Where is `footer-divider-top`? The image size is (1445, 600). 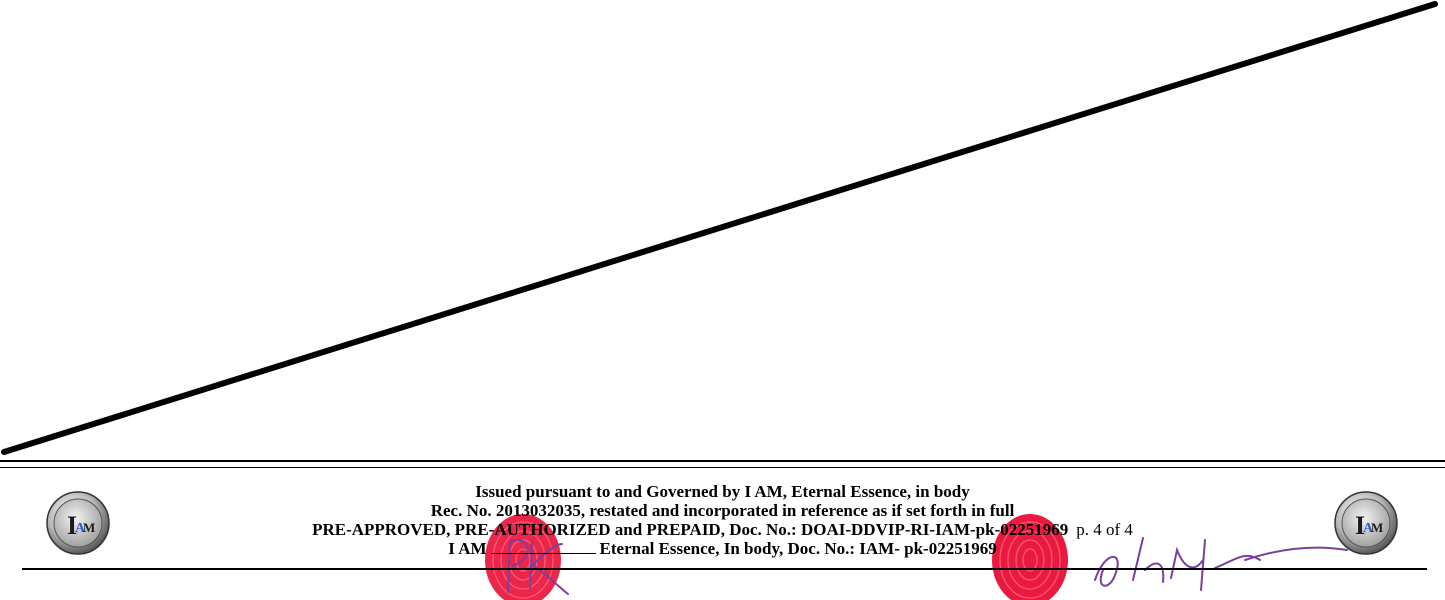
footer-divider-top is located at coordinates (722, 461).